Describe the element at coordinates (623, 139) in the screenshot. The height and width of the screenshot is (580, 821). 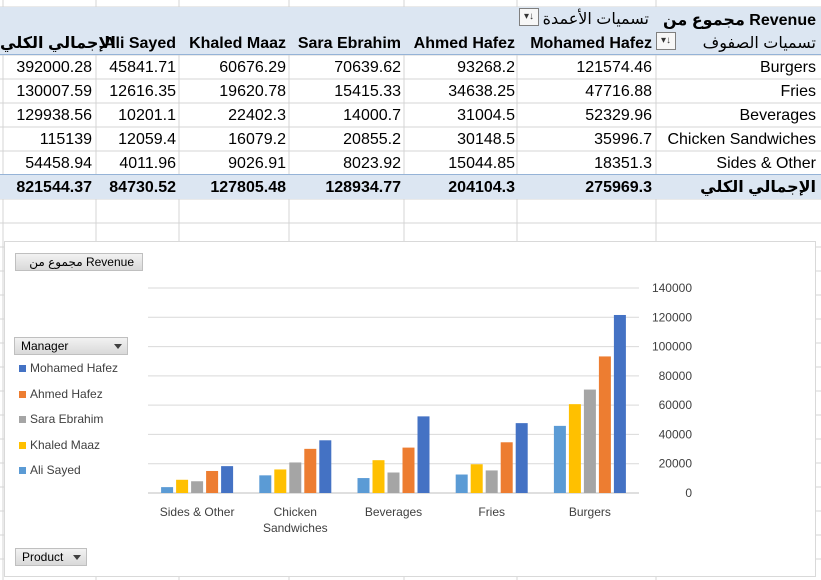
I see `value-cell: 35996.7` at that location.